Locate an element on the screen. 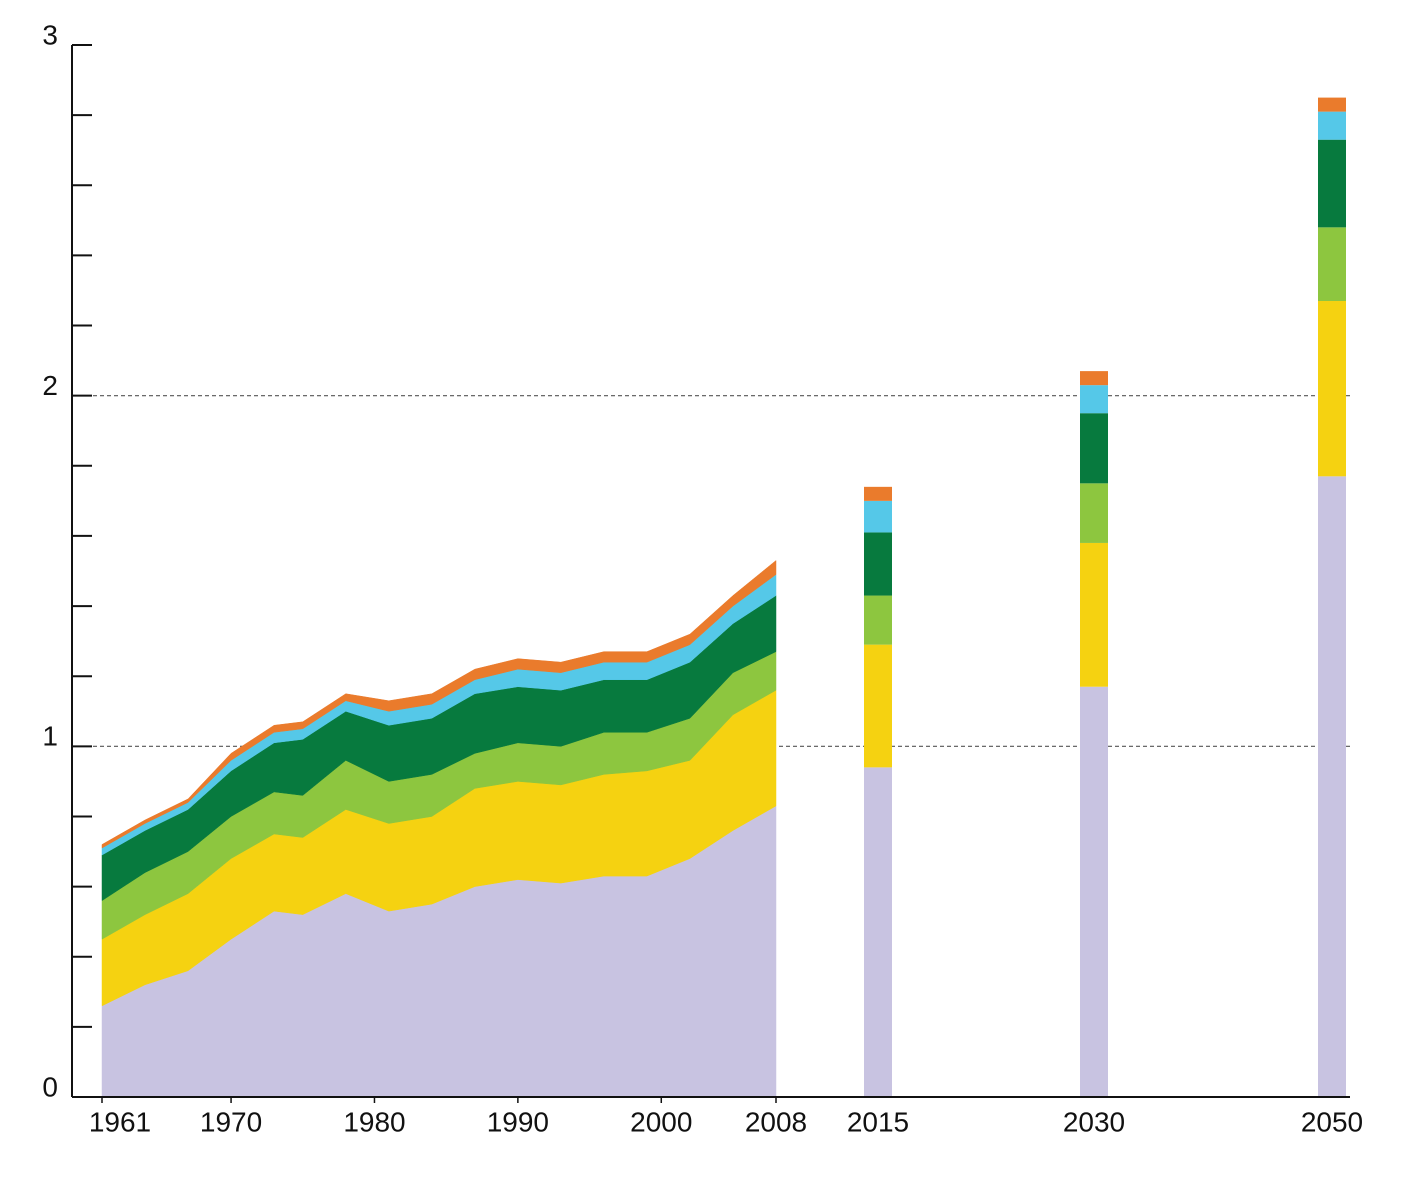 This screenshot has width=1409, height=1181. area-layer is located at coordinates (439, 704).